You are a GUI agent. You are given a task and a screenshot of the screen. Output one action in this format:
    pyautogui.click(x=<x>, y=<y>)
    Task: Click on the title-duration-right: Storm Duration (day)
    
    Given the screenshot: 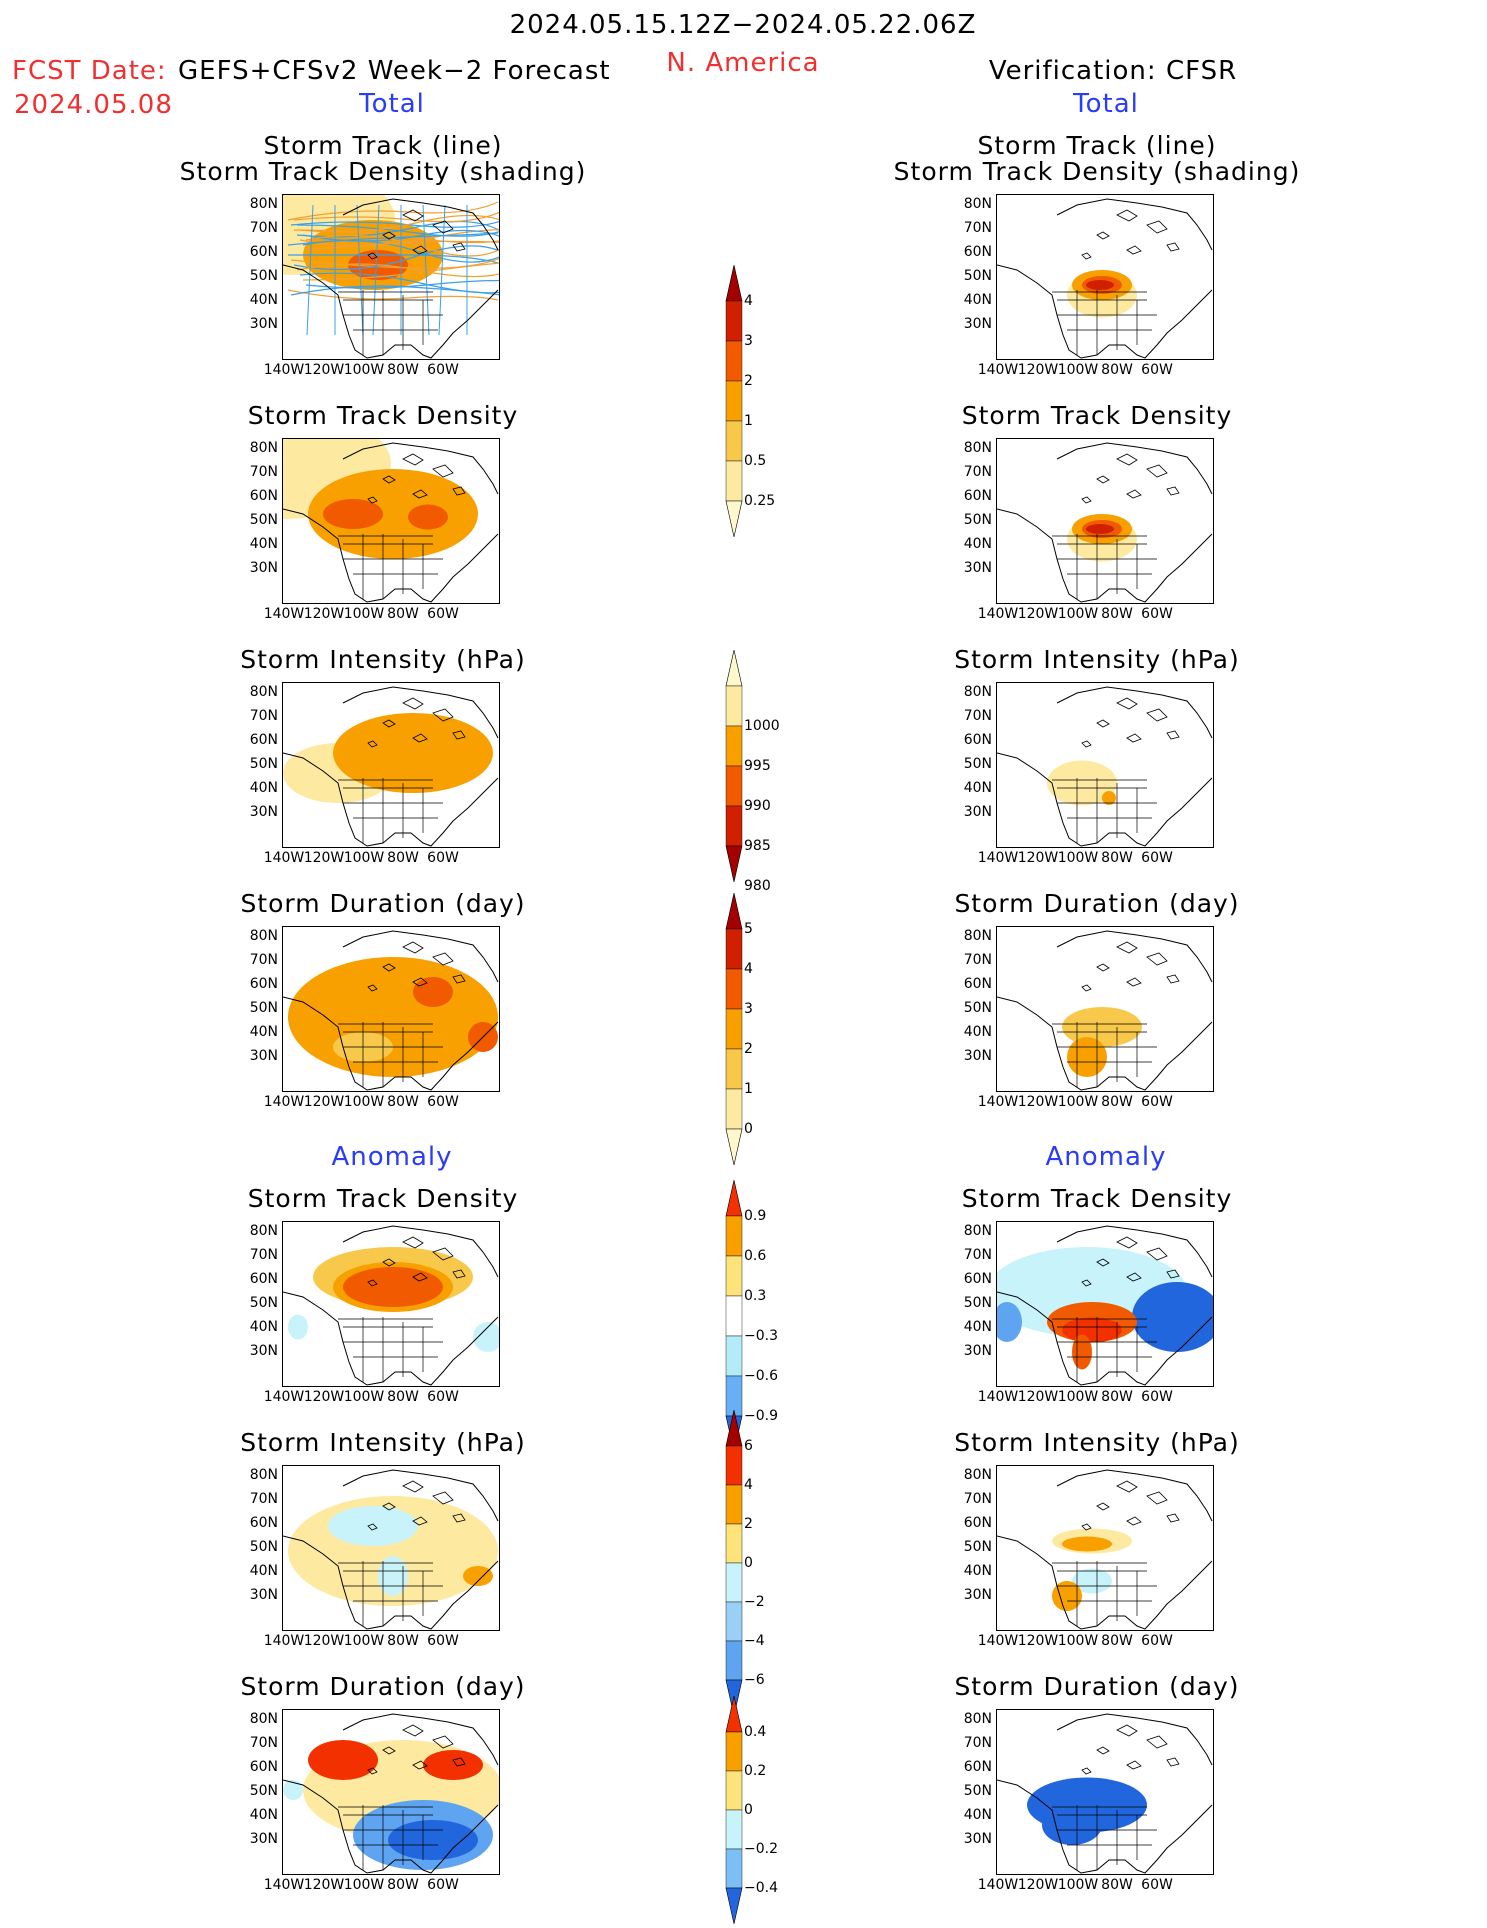 What is the action you would take?
    pyautogui.click(x=1097, y=903)
    